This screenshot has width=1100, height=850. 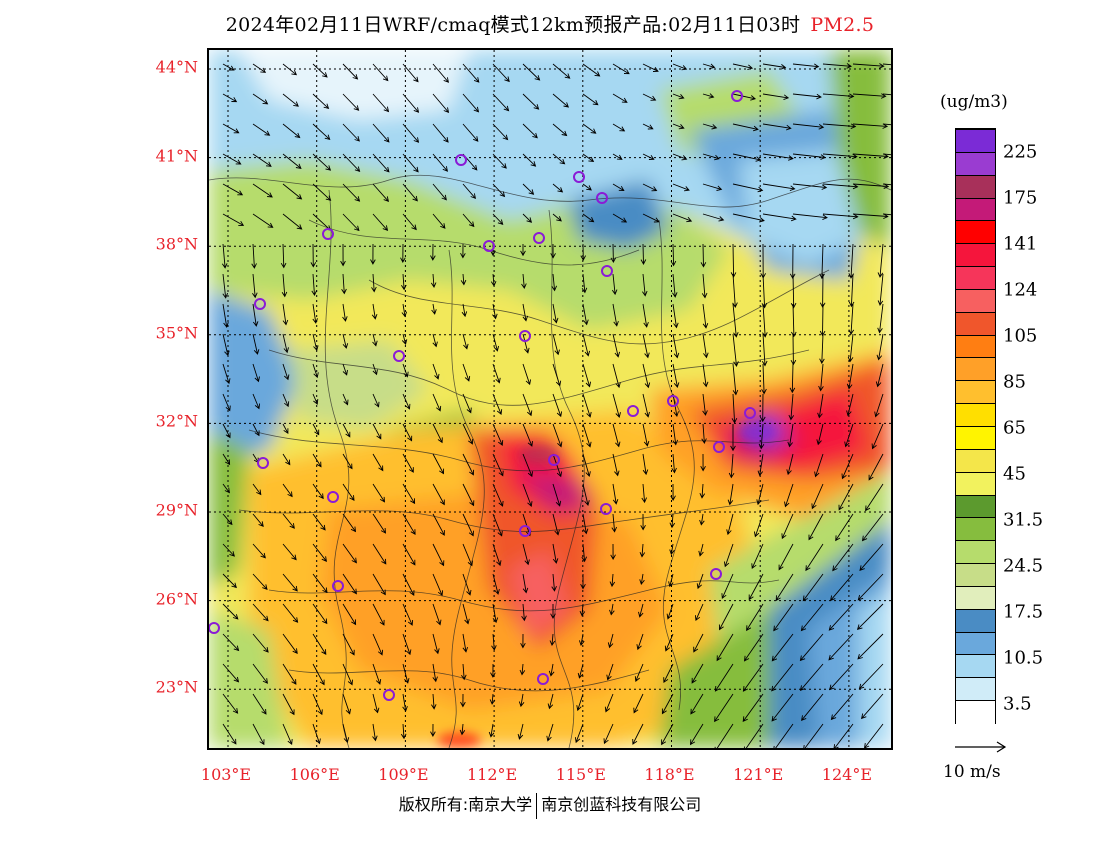 What do you see at coordinates (1020, 244) in the screenshot?
I see `colorbar-label: 141` at bounding box center [1020, 244].